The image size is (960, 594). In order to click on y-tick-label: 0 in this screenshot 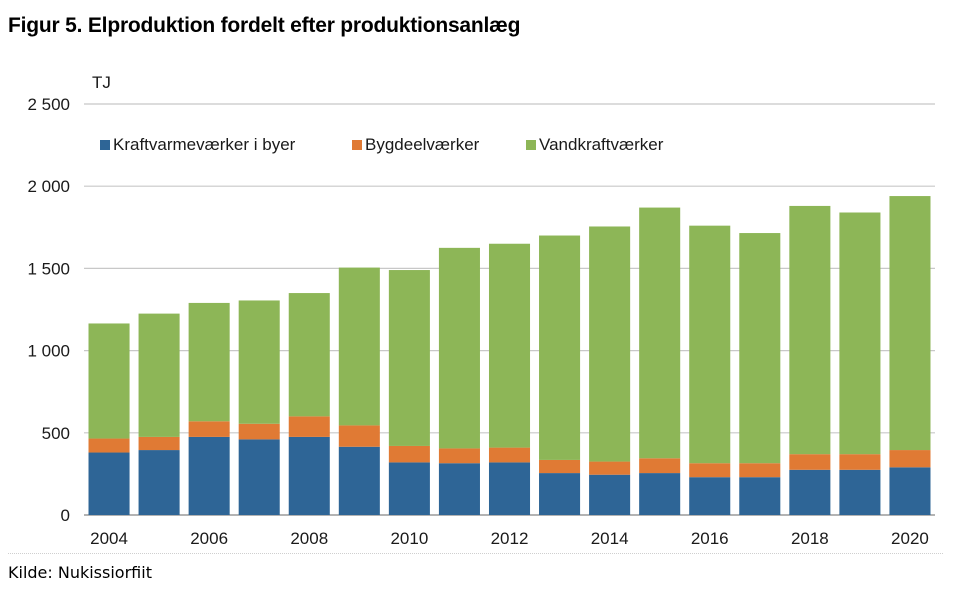, I will do `click(65, 515)`.